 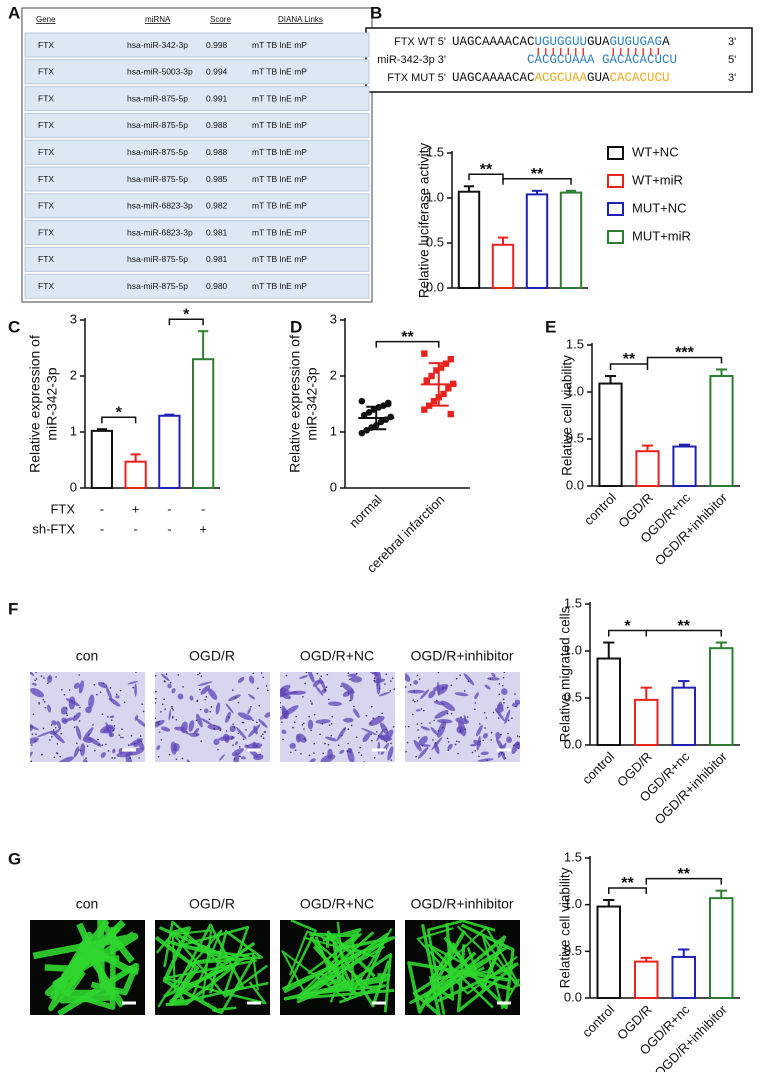 I want to click on table-header: Score, so click(x=220, y=19).